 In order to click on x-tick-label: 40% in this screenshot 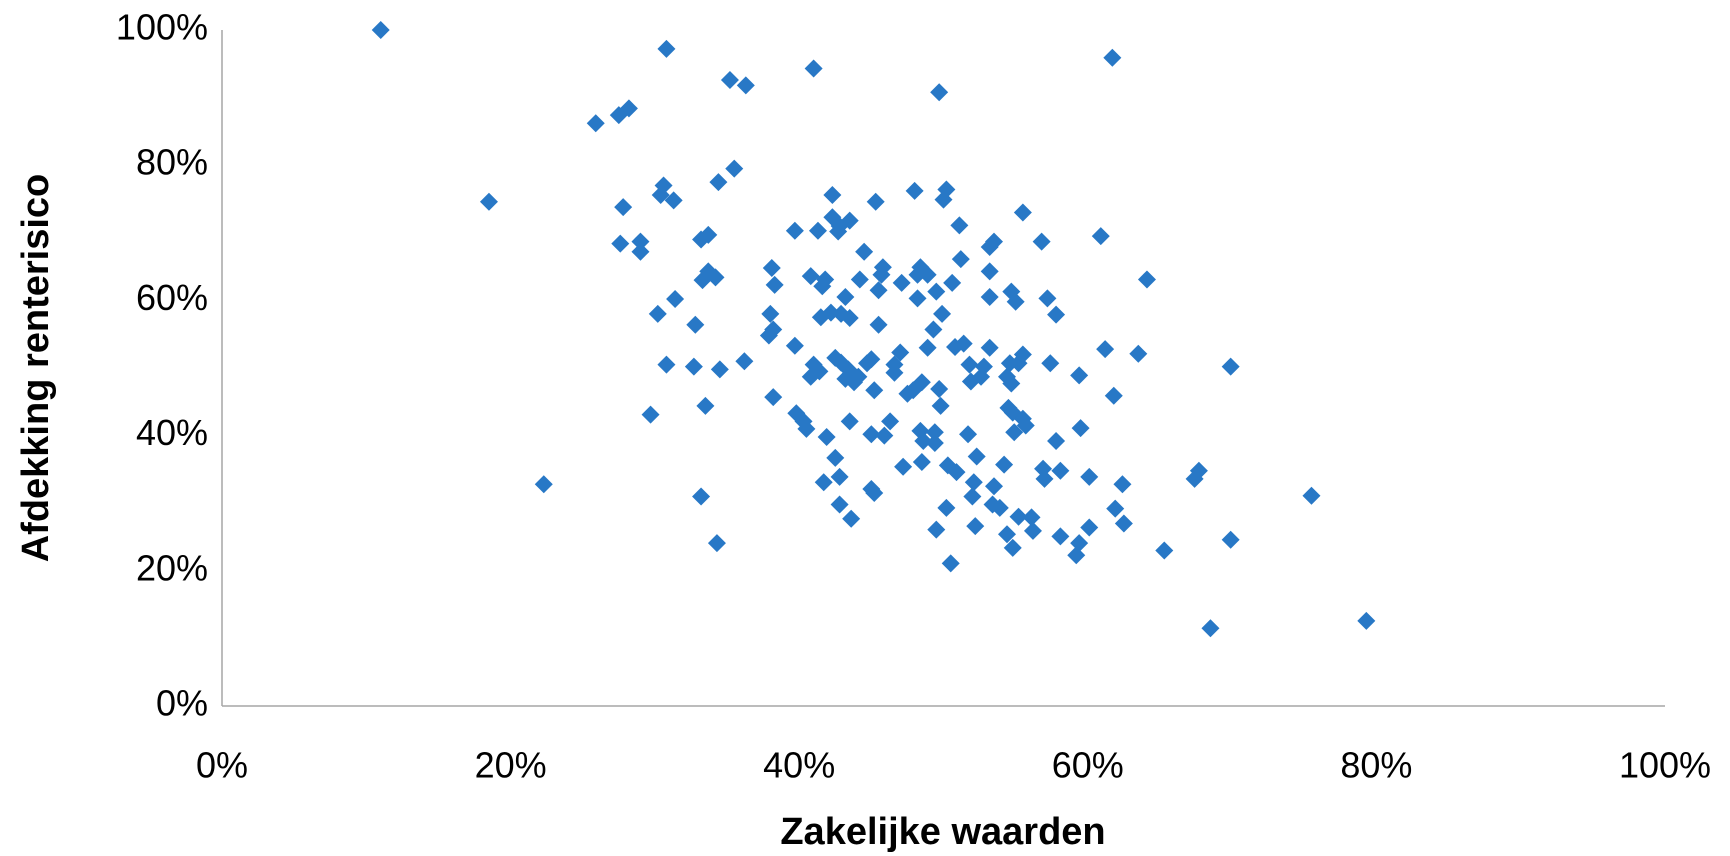, I will do `click(799, 765)`.